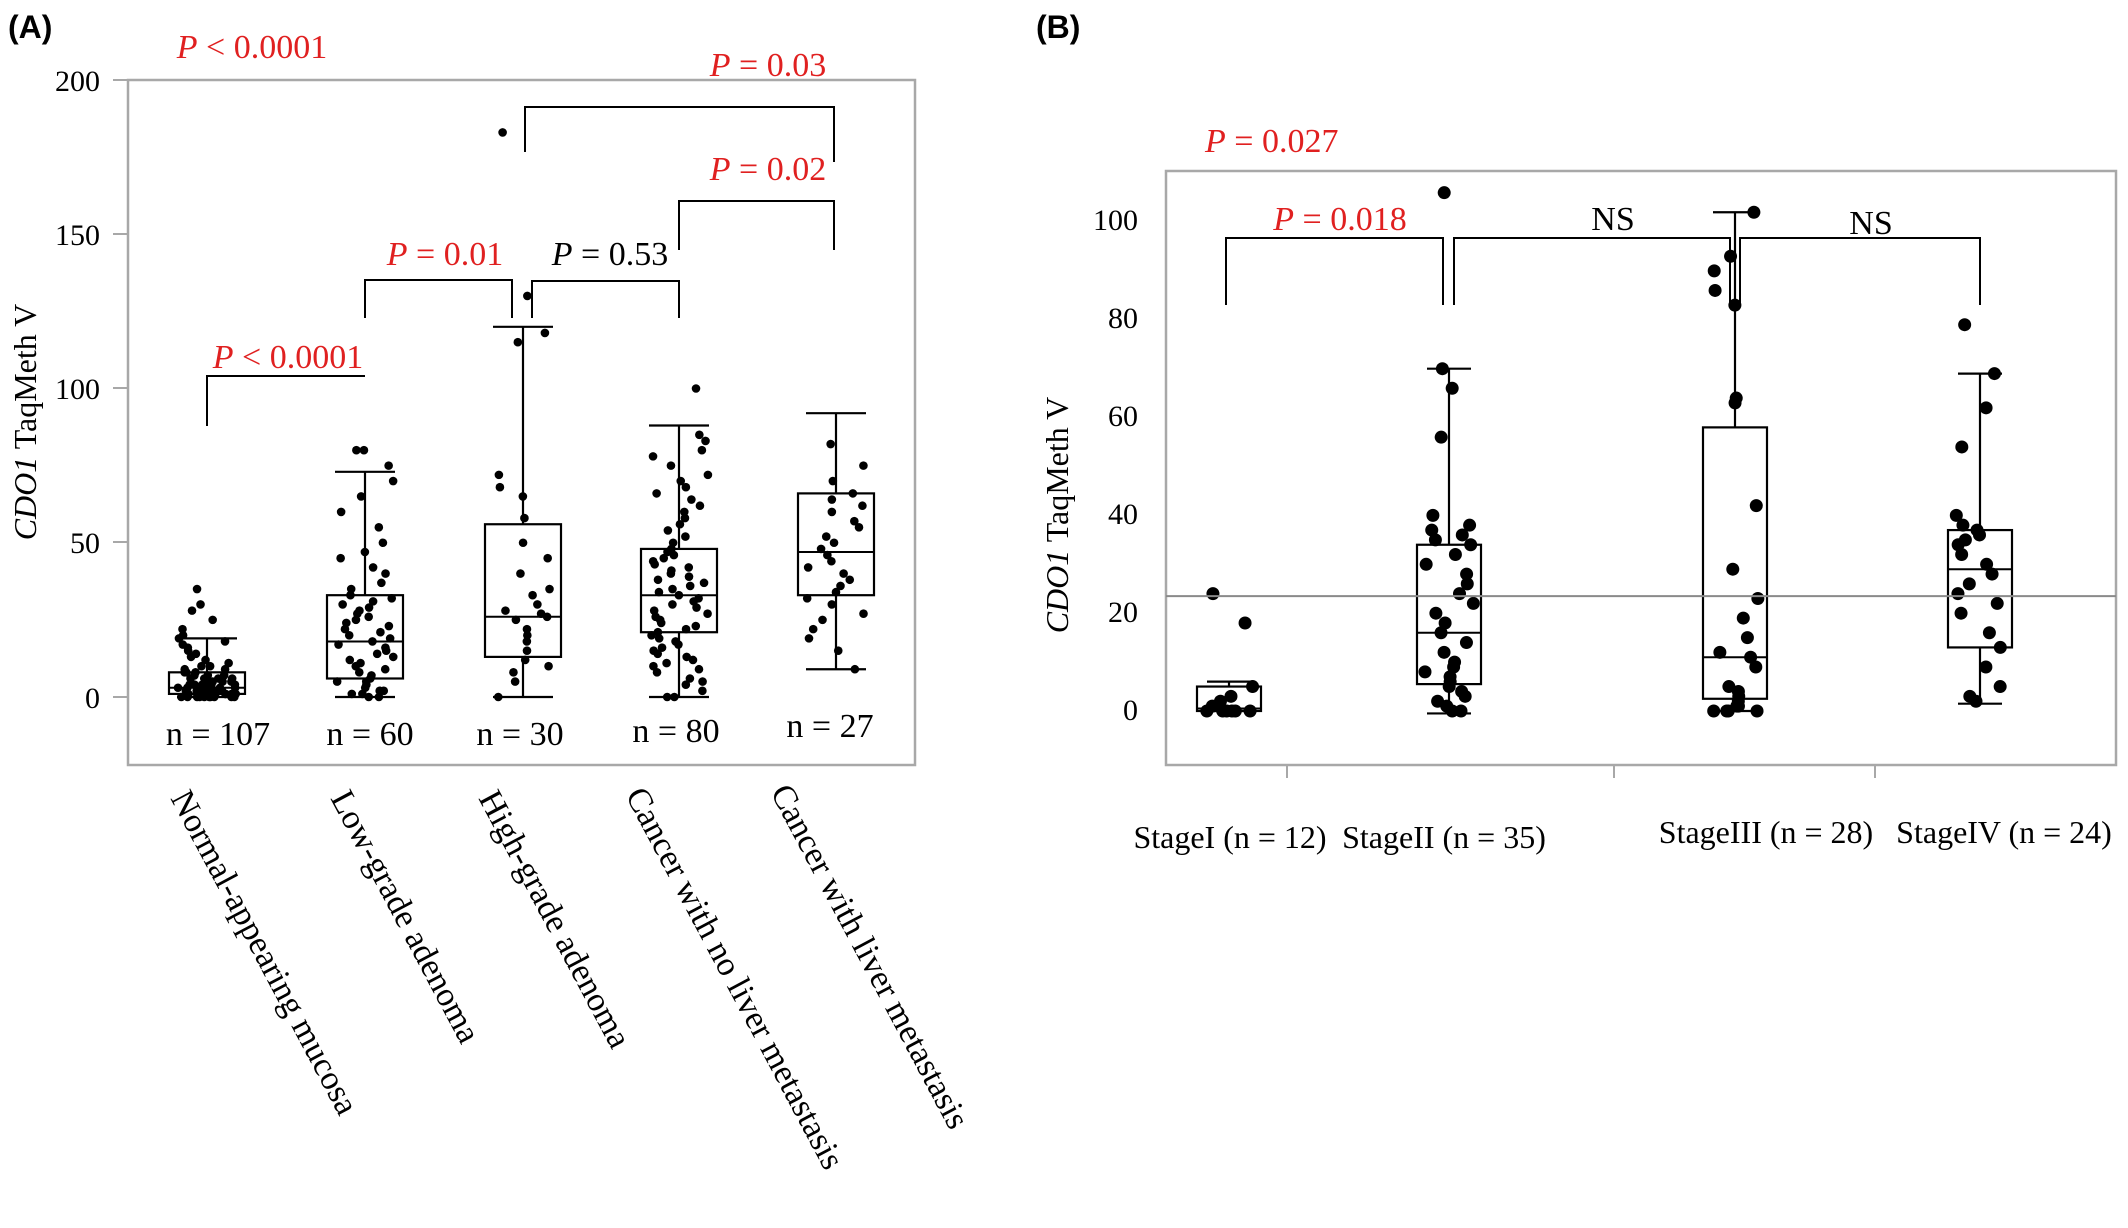 This screenshot has height=1228, width=2128. What do you see at coordinates (1766, 832) in the screenshot?
I see `panel-b-category-label: StageIII (n = 28)` at bounding box center [1766, 832].